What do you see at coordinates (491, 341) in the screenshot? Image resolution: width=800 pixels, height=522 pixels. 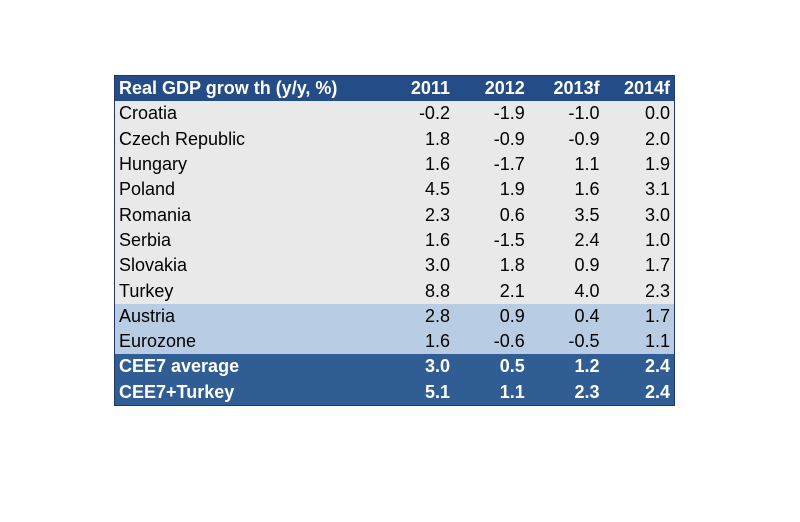 I see `value-cell-2012: -0.6` at bounding box center [491, 341].